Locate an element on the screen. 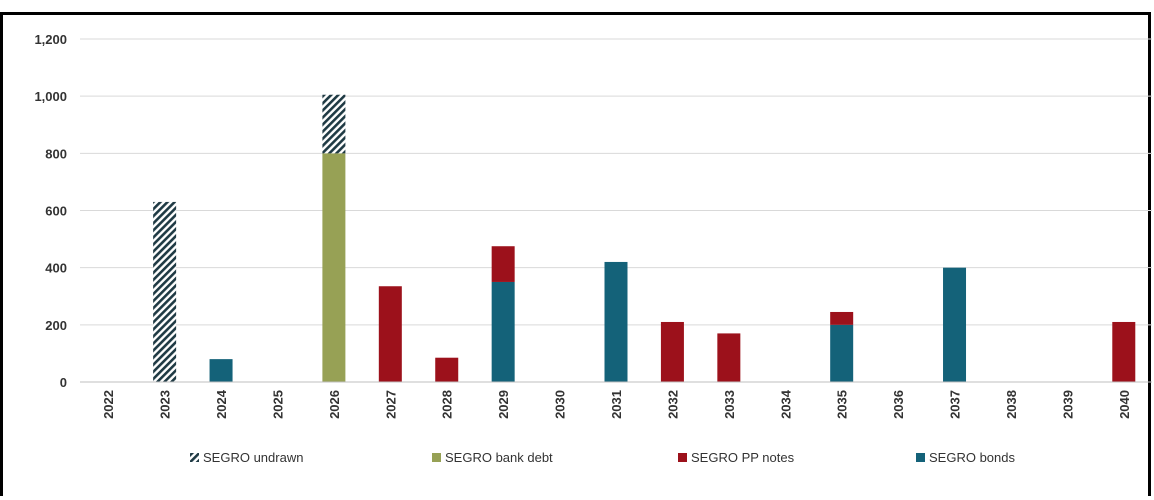  bar-segro-bank-debt-2026 is located at coordinates (334, 267).